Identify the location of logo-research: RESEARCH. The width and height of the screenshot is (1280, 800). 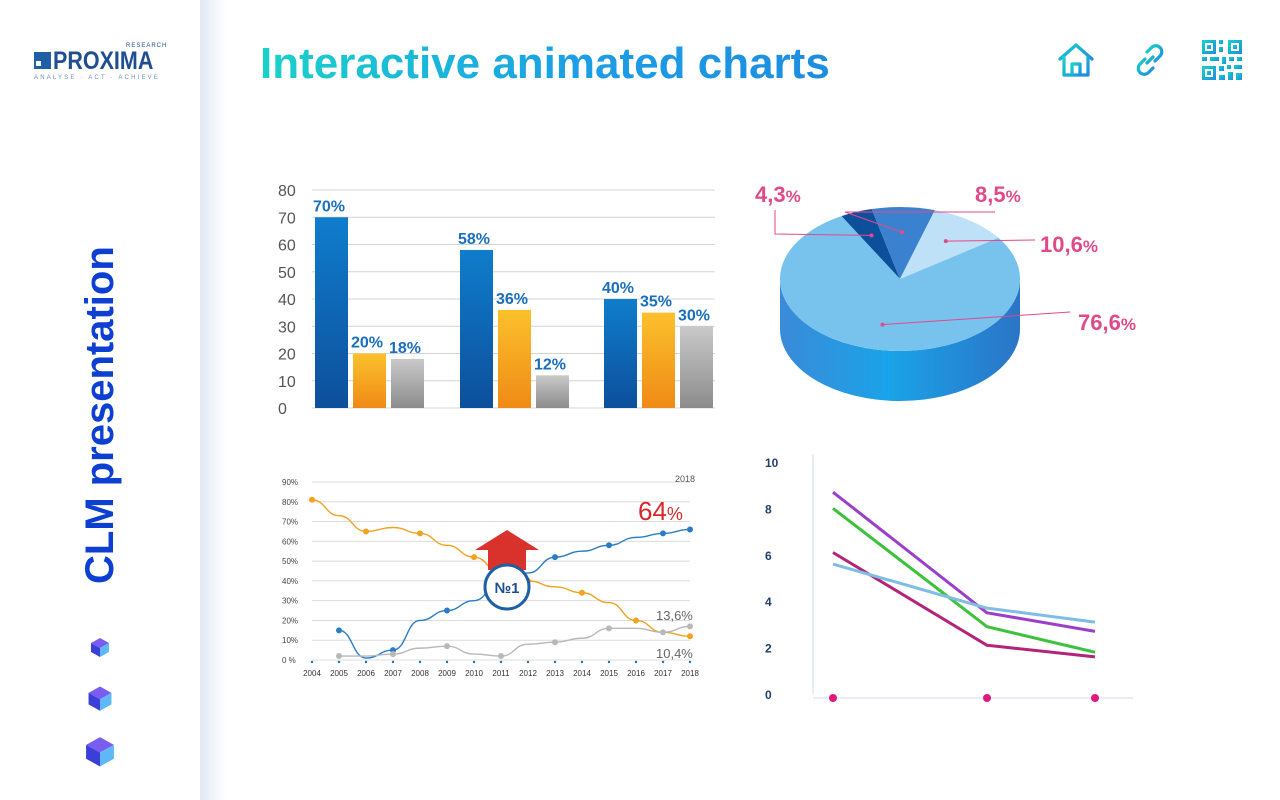
(147, 46).